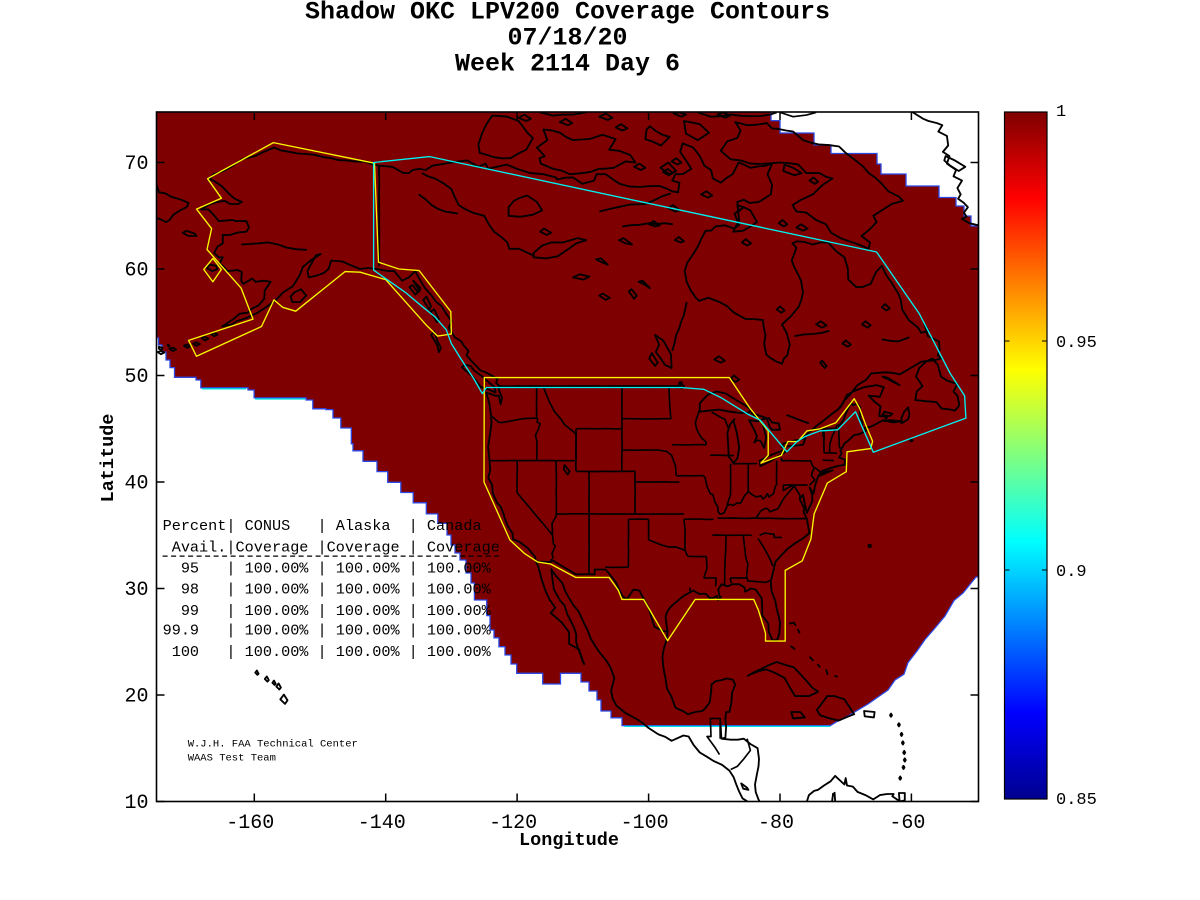 The image size is (1200, 900). I want to click on svg-text:98 | 100.00% | 100.00% | 100: 98 | 100.00% | 100.00% | 100.00%, so click(327, 590).